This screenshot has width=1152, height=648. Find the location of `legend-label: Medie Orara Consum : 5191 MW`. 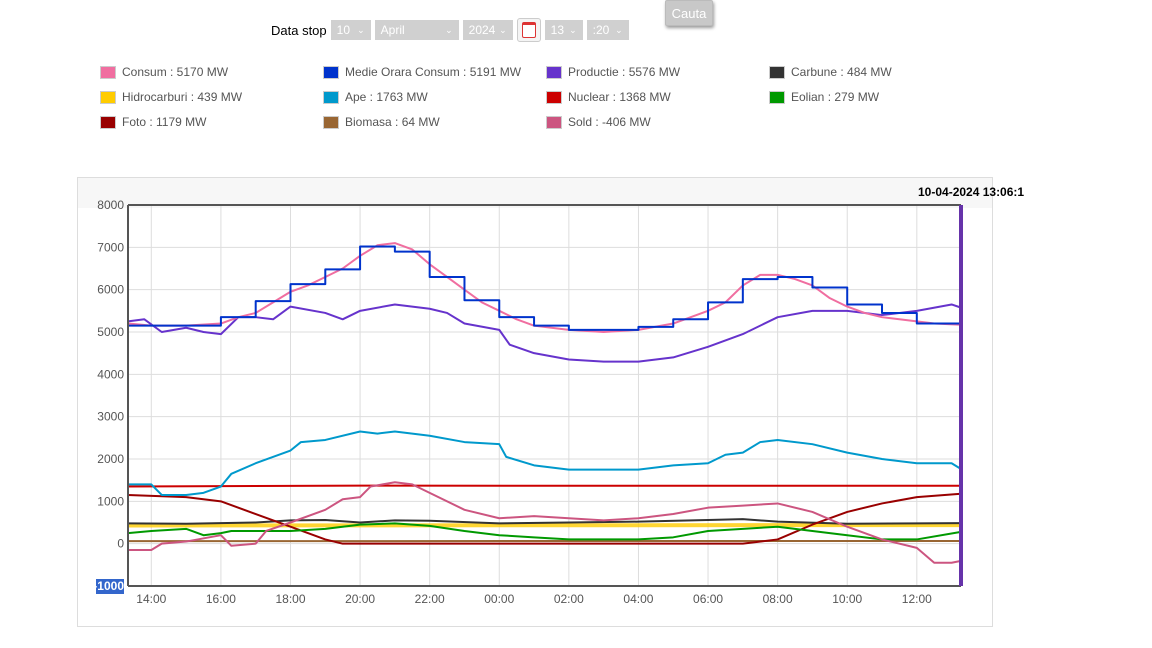

legend-label: Medie Orara Consum : 5191 MW is located at coordinates (433, 72).